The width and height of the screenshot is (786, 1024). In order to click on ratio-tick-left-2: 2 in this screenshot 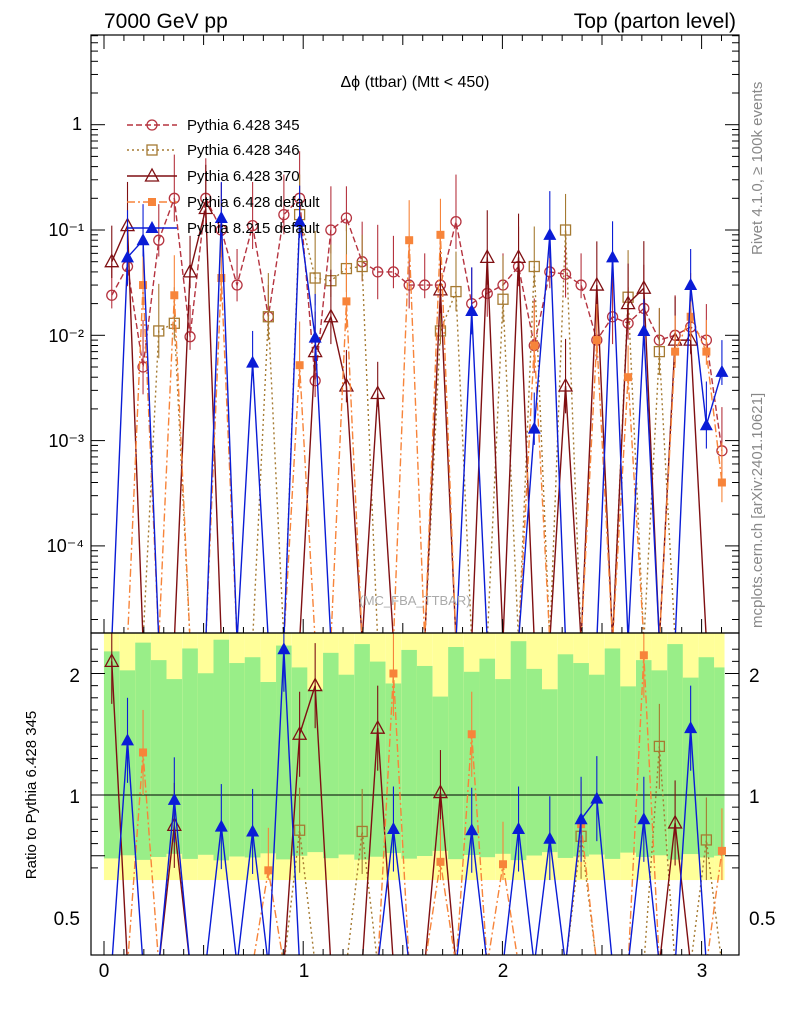, I will do `click(74, 676)`.